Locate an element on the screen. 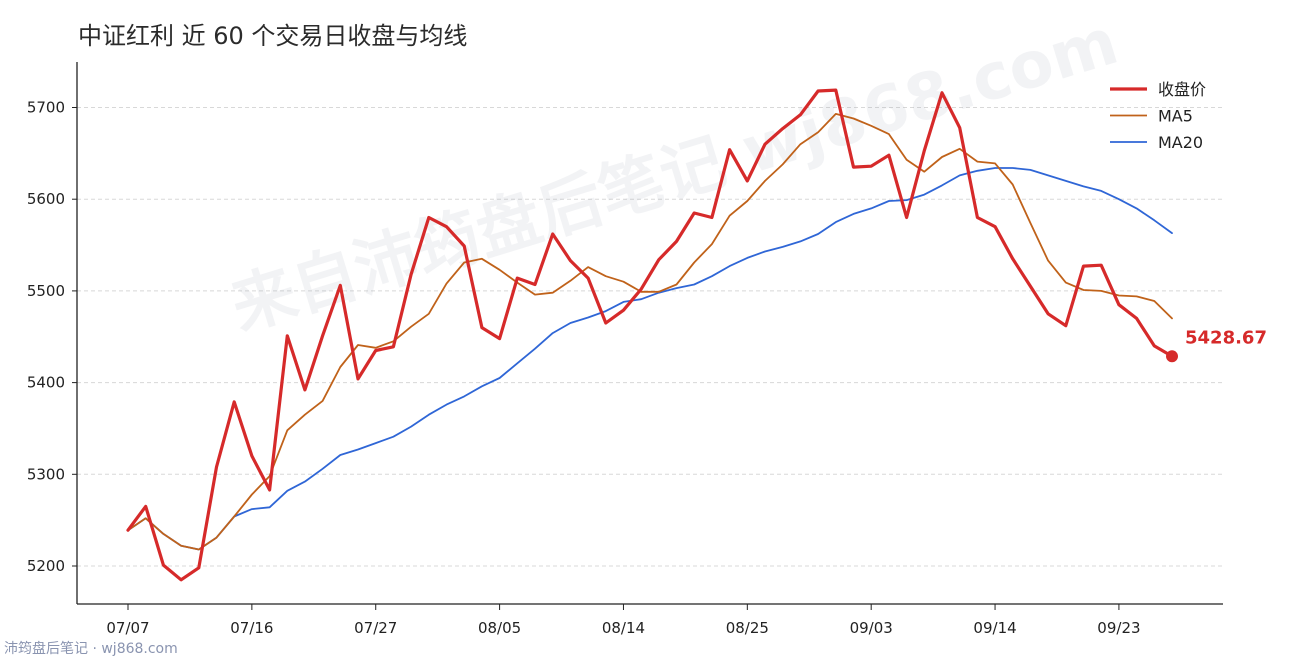  x-tick-label: 07/27 is located at coordinates (375, 628).